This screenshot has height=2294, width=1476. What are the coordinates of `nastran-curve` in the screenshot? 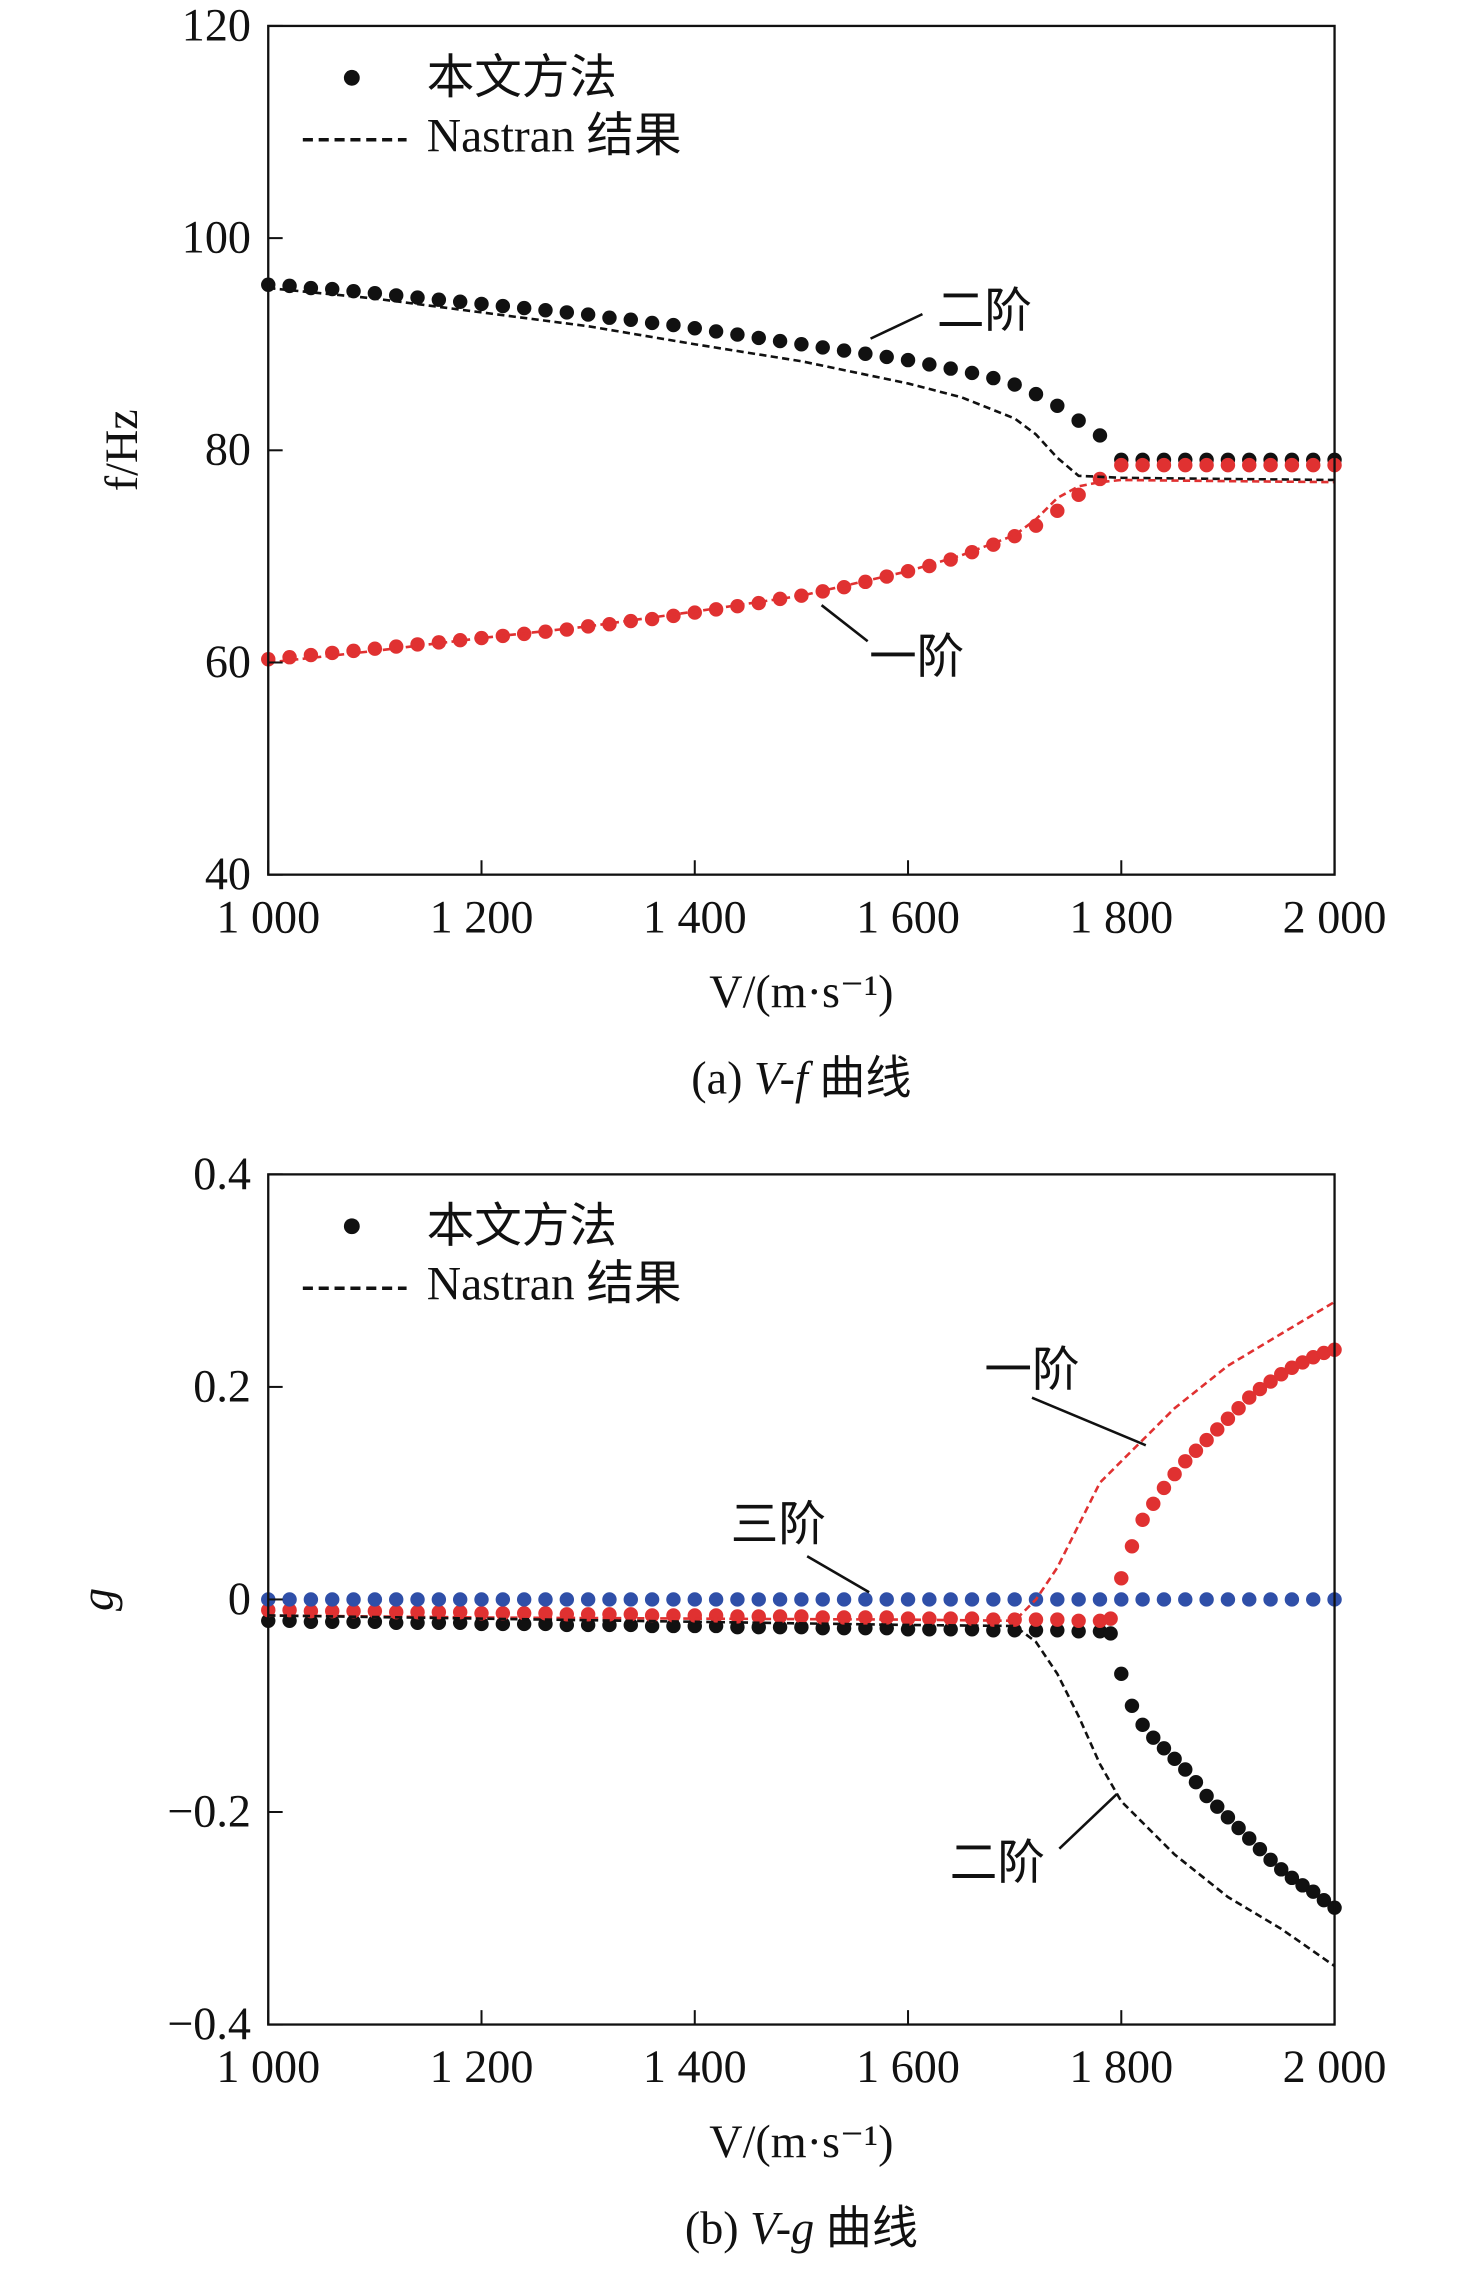 It's located at (801, 571).